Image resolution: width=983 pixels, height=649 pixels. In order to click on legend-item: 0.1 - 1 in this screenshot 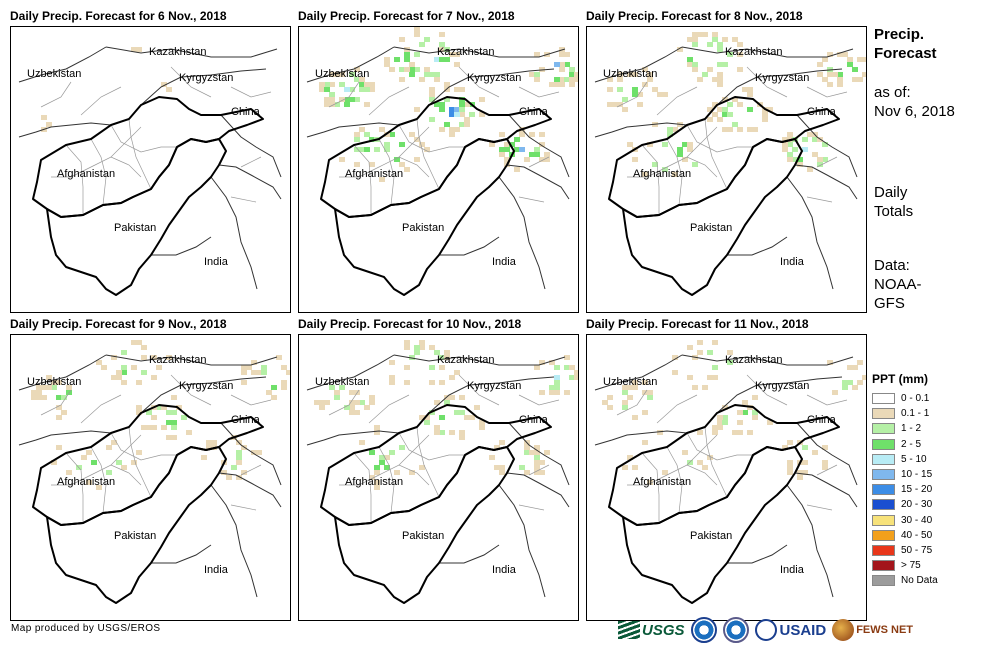, I will do `click(926, 413)`.